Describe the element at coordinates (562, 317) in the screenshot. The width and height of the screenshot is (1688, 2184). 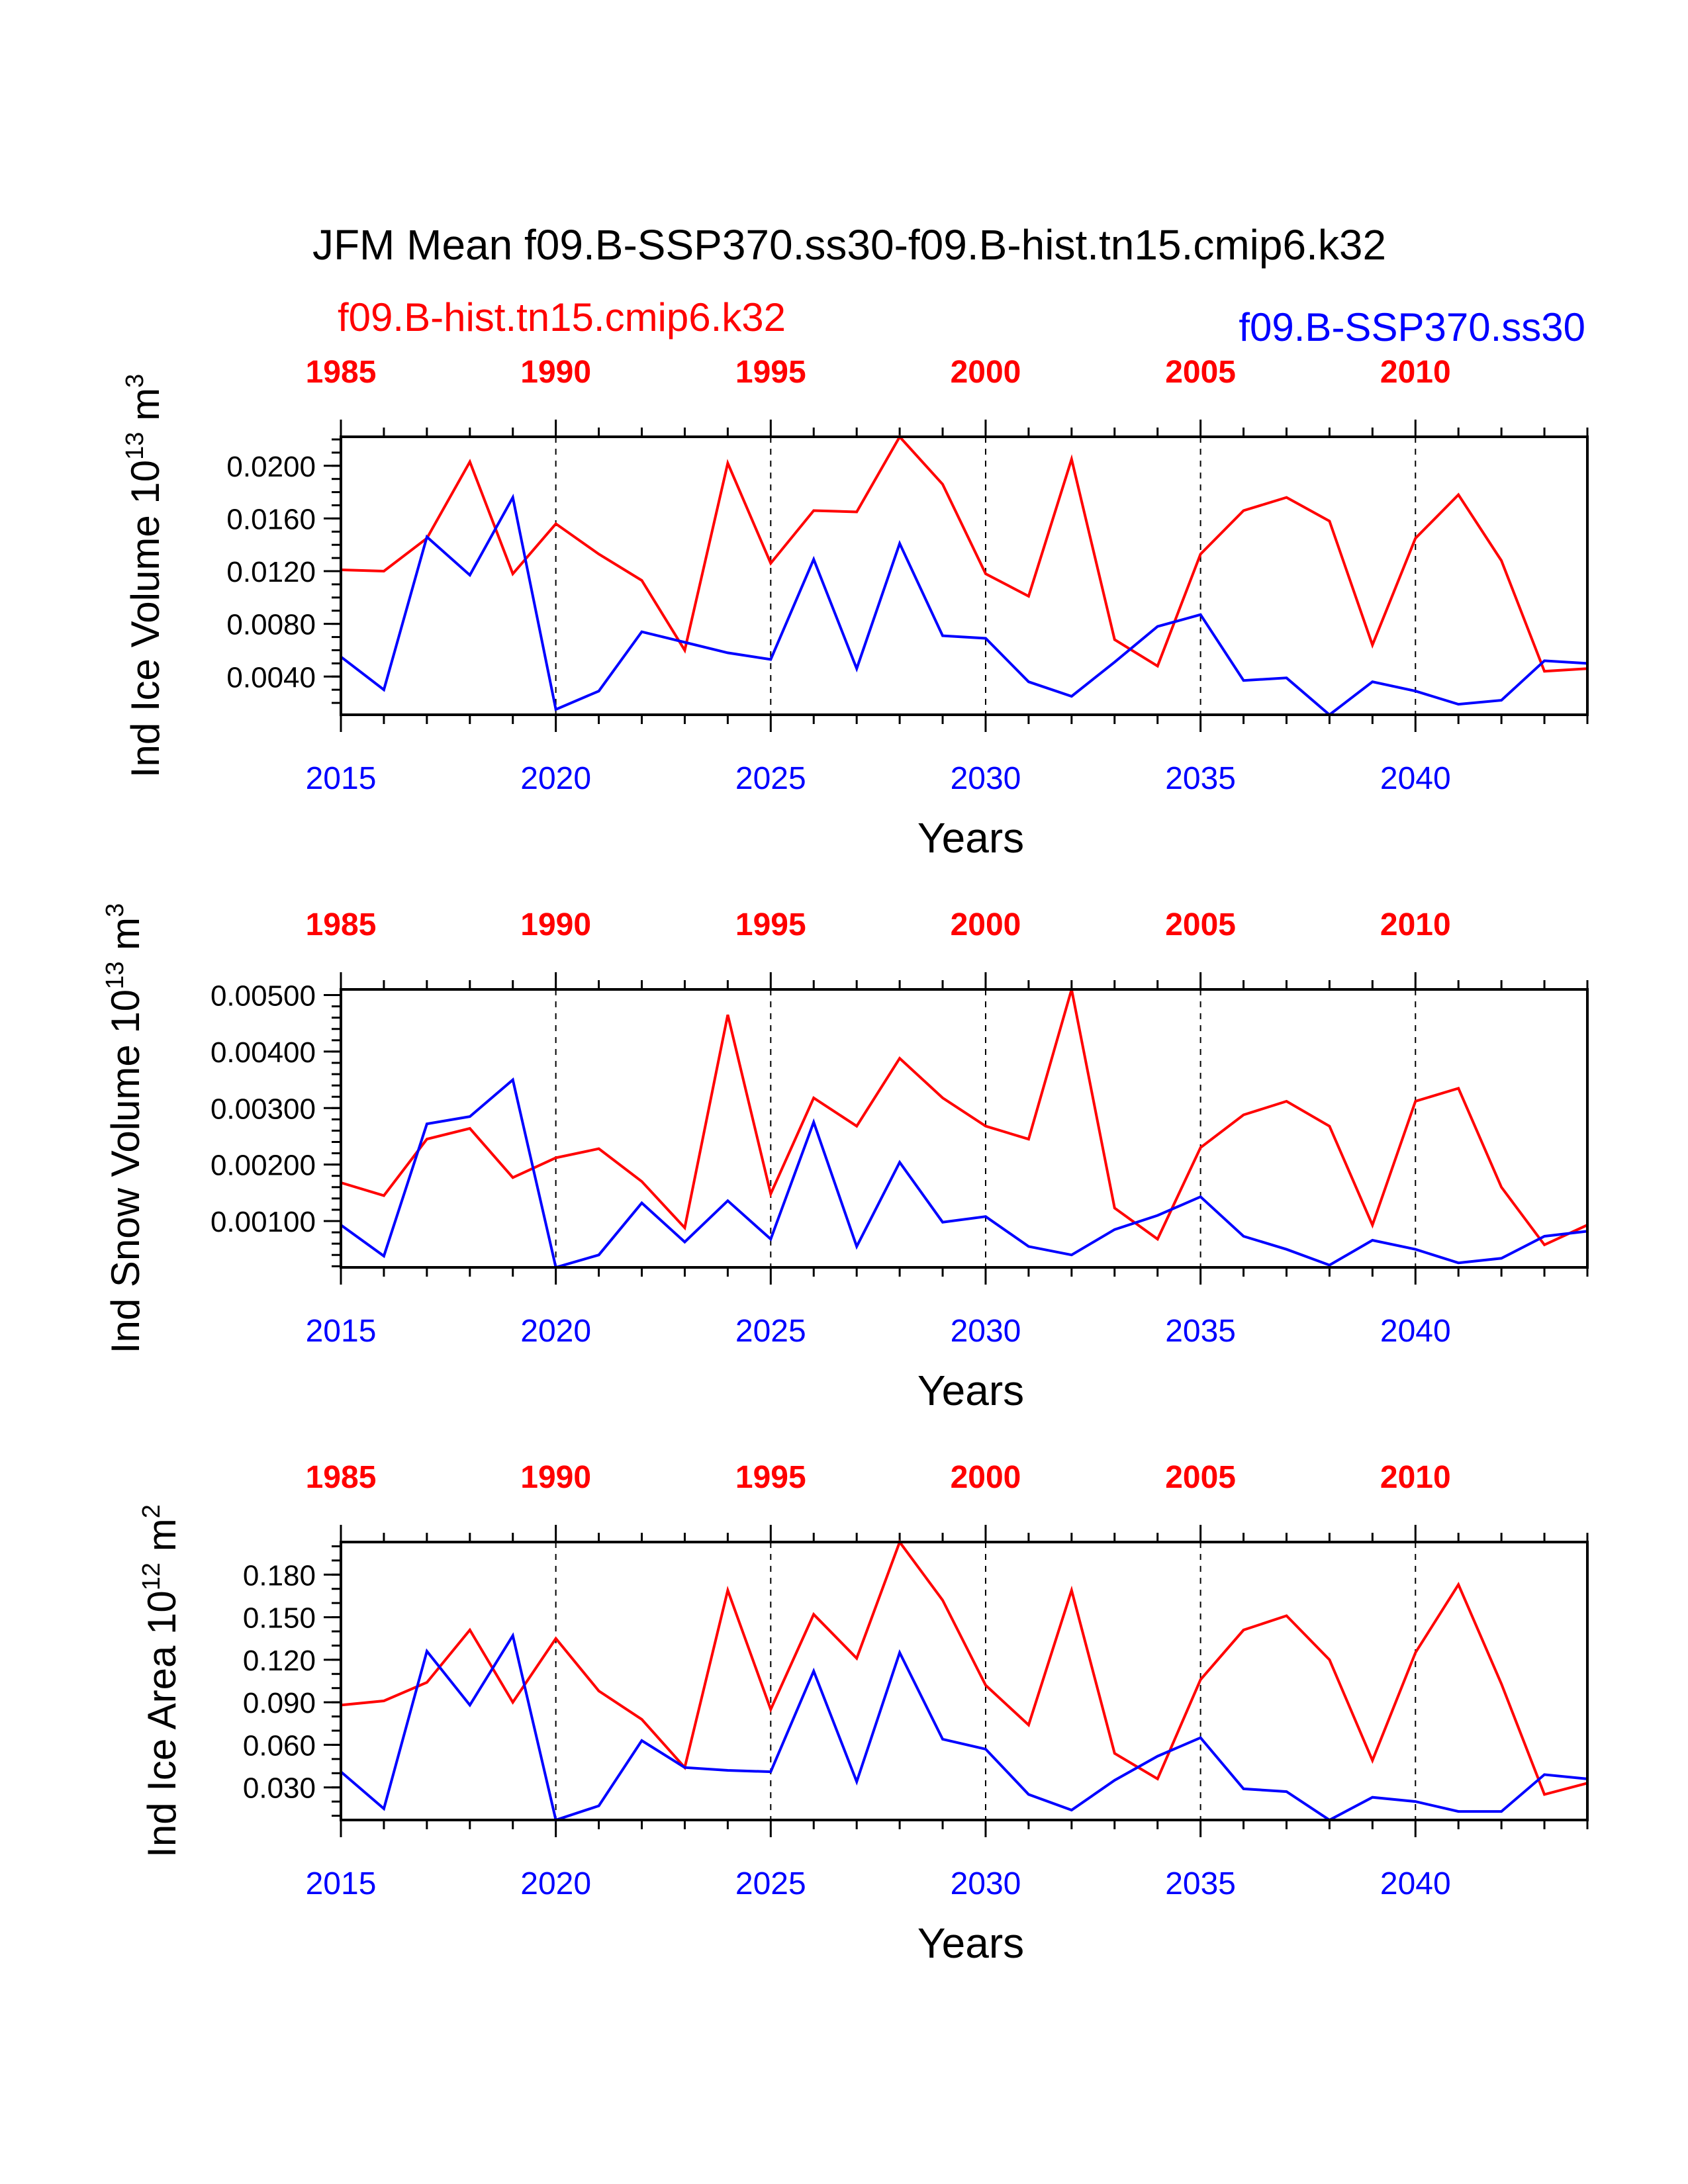
I see `legend-hist-label: f09.B-hist.tn15.cmip6.k32` at that location.